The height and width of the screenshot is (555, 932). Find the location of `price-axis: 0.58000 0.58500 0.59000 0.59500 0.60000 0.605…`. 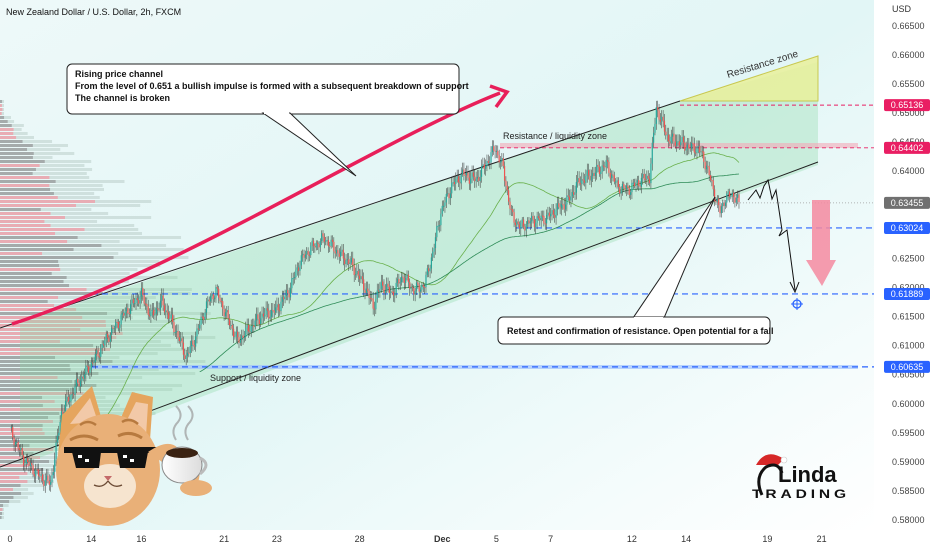

price-axis: 0.58000 0.58500 0.59000 0.59500 0.60000 0.605… is located at coordinates (908, 273).